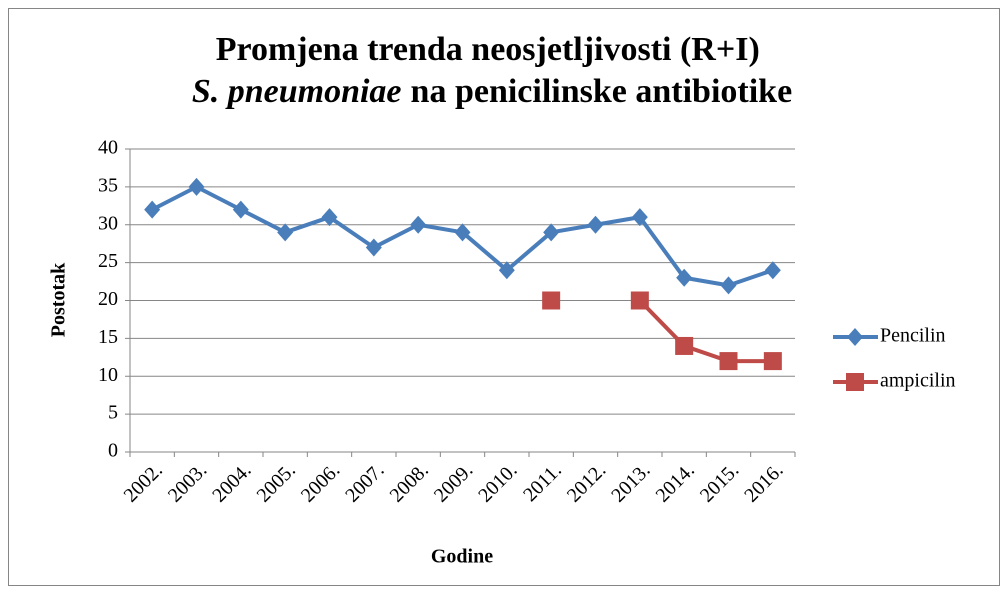  What do you see at coordinates (59, 299) in the screenshot?
I see `y-axis-label: Postotak` at bounding box center [59, 299].